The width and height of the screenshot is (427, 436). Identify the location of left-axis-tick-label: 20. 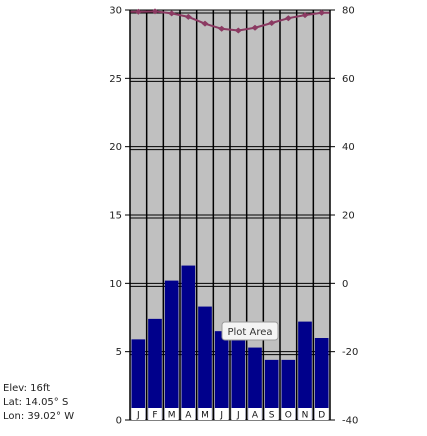
(115, 147).